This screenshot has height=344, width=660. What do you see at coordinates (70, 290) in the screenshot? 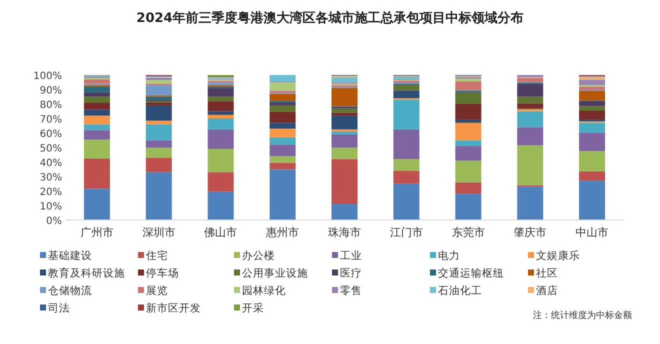
I see `legend-label: 仓储物流` at bounding box center [70, 290].